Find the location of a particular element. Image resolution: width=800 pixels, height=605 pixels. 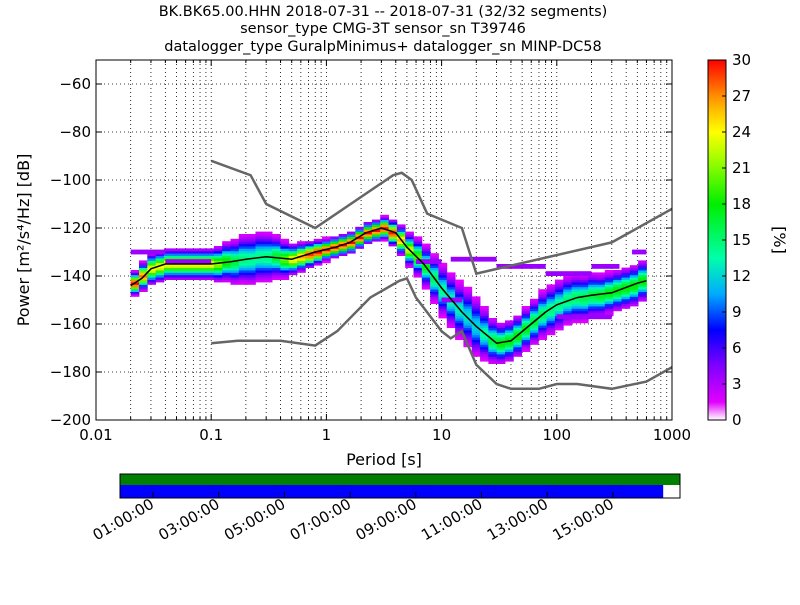

timeline-time-label: 03:00:00 is located at coordinates (188, 519).